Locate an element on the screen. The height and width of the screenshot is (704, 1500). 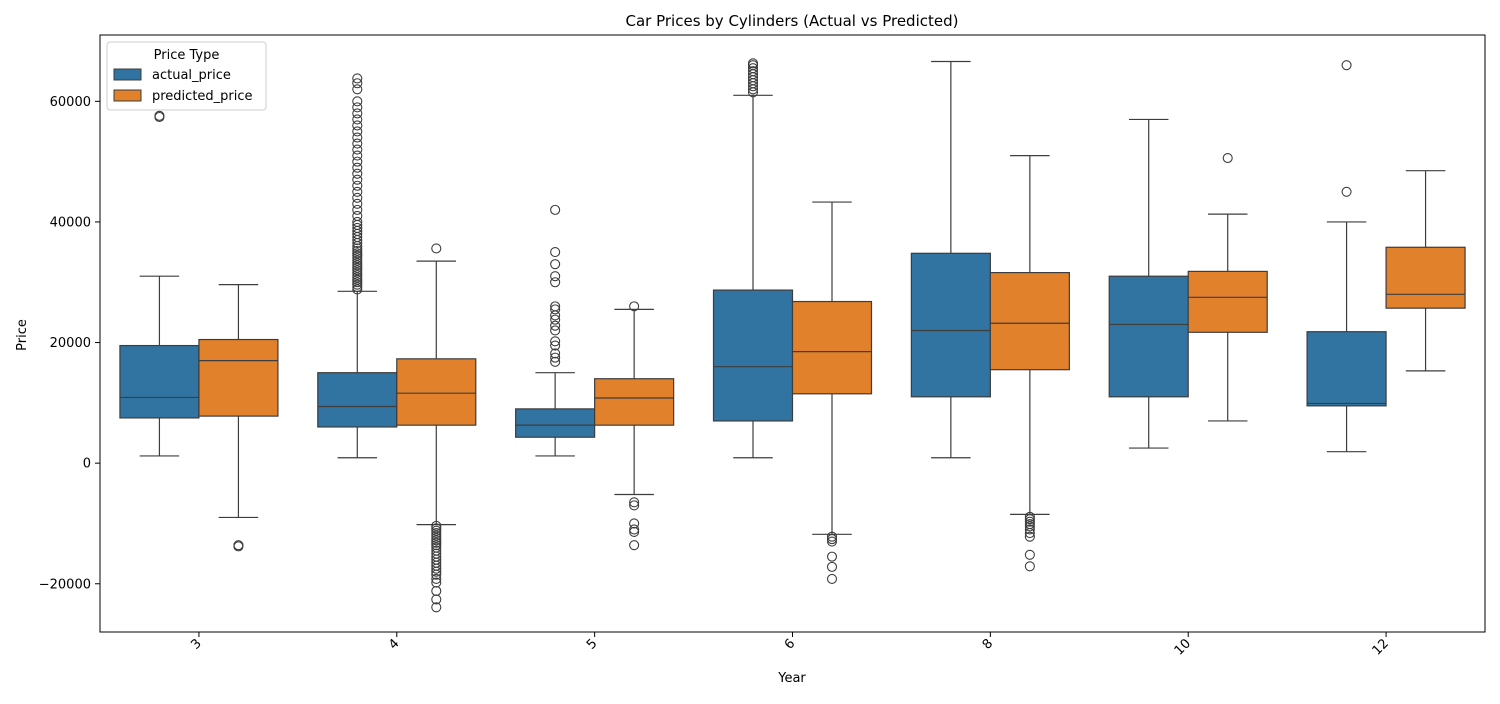
y-tick-label: 20000 is located at coordinates (70, 343).